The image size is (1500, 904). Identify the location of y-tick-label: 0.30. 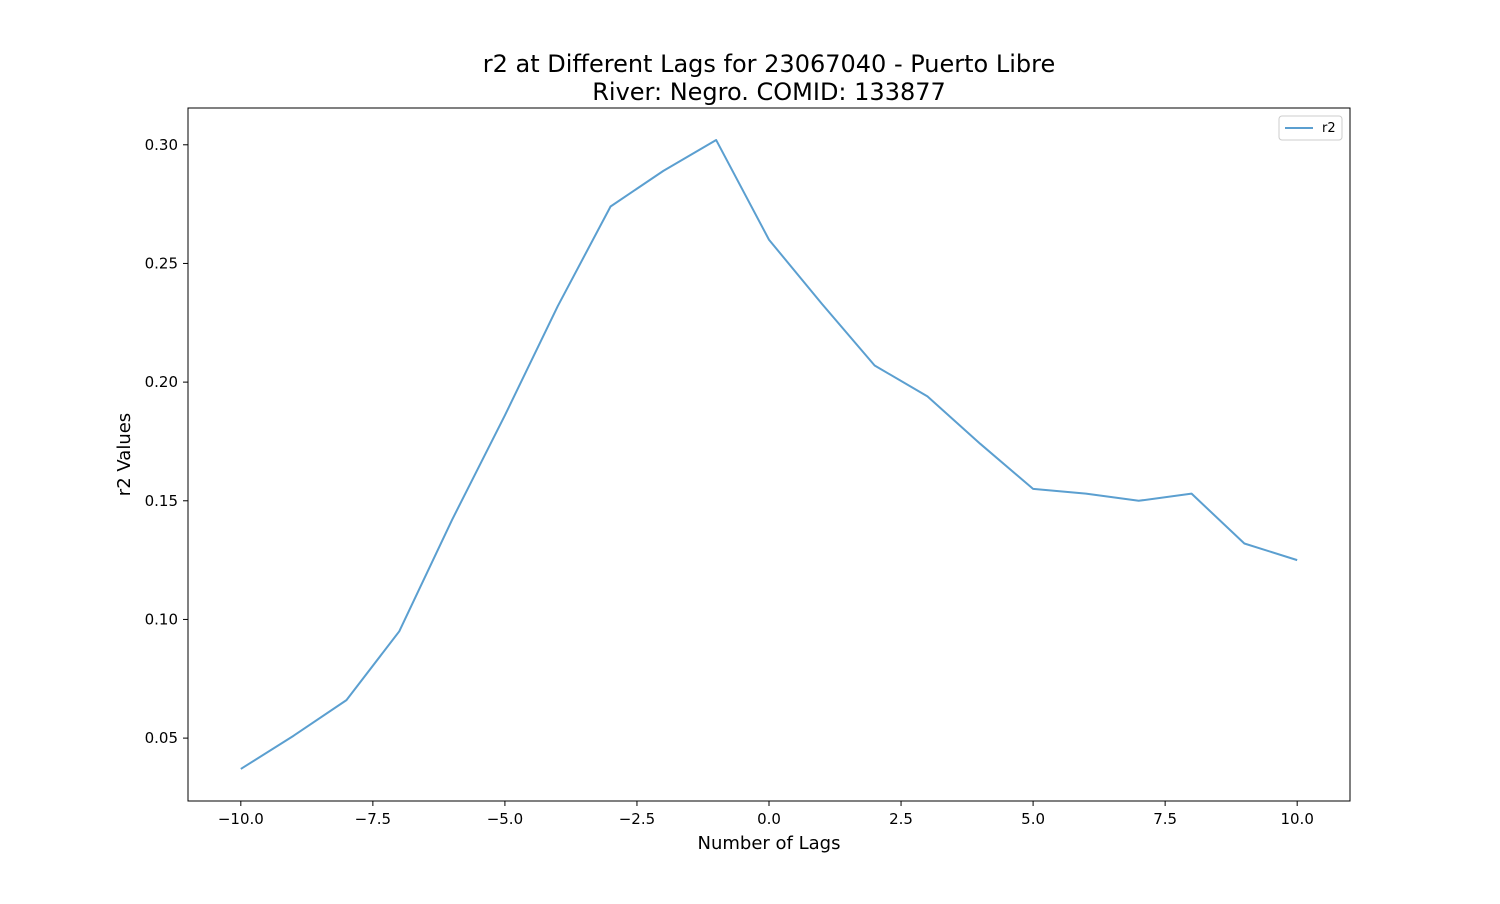
(161, 145).